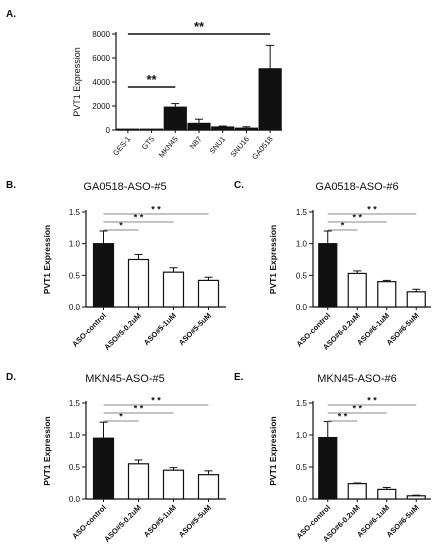  What do you see at coordinates (11, 185) in the screenshot?
I see `panel-letter: B.` at bounding box center [11, 185].